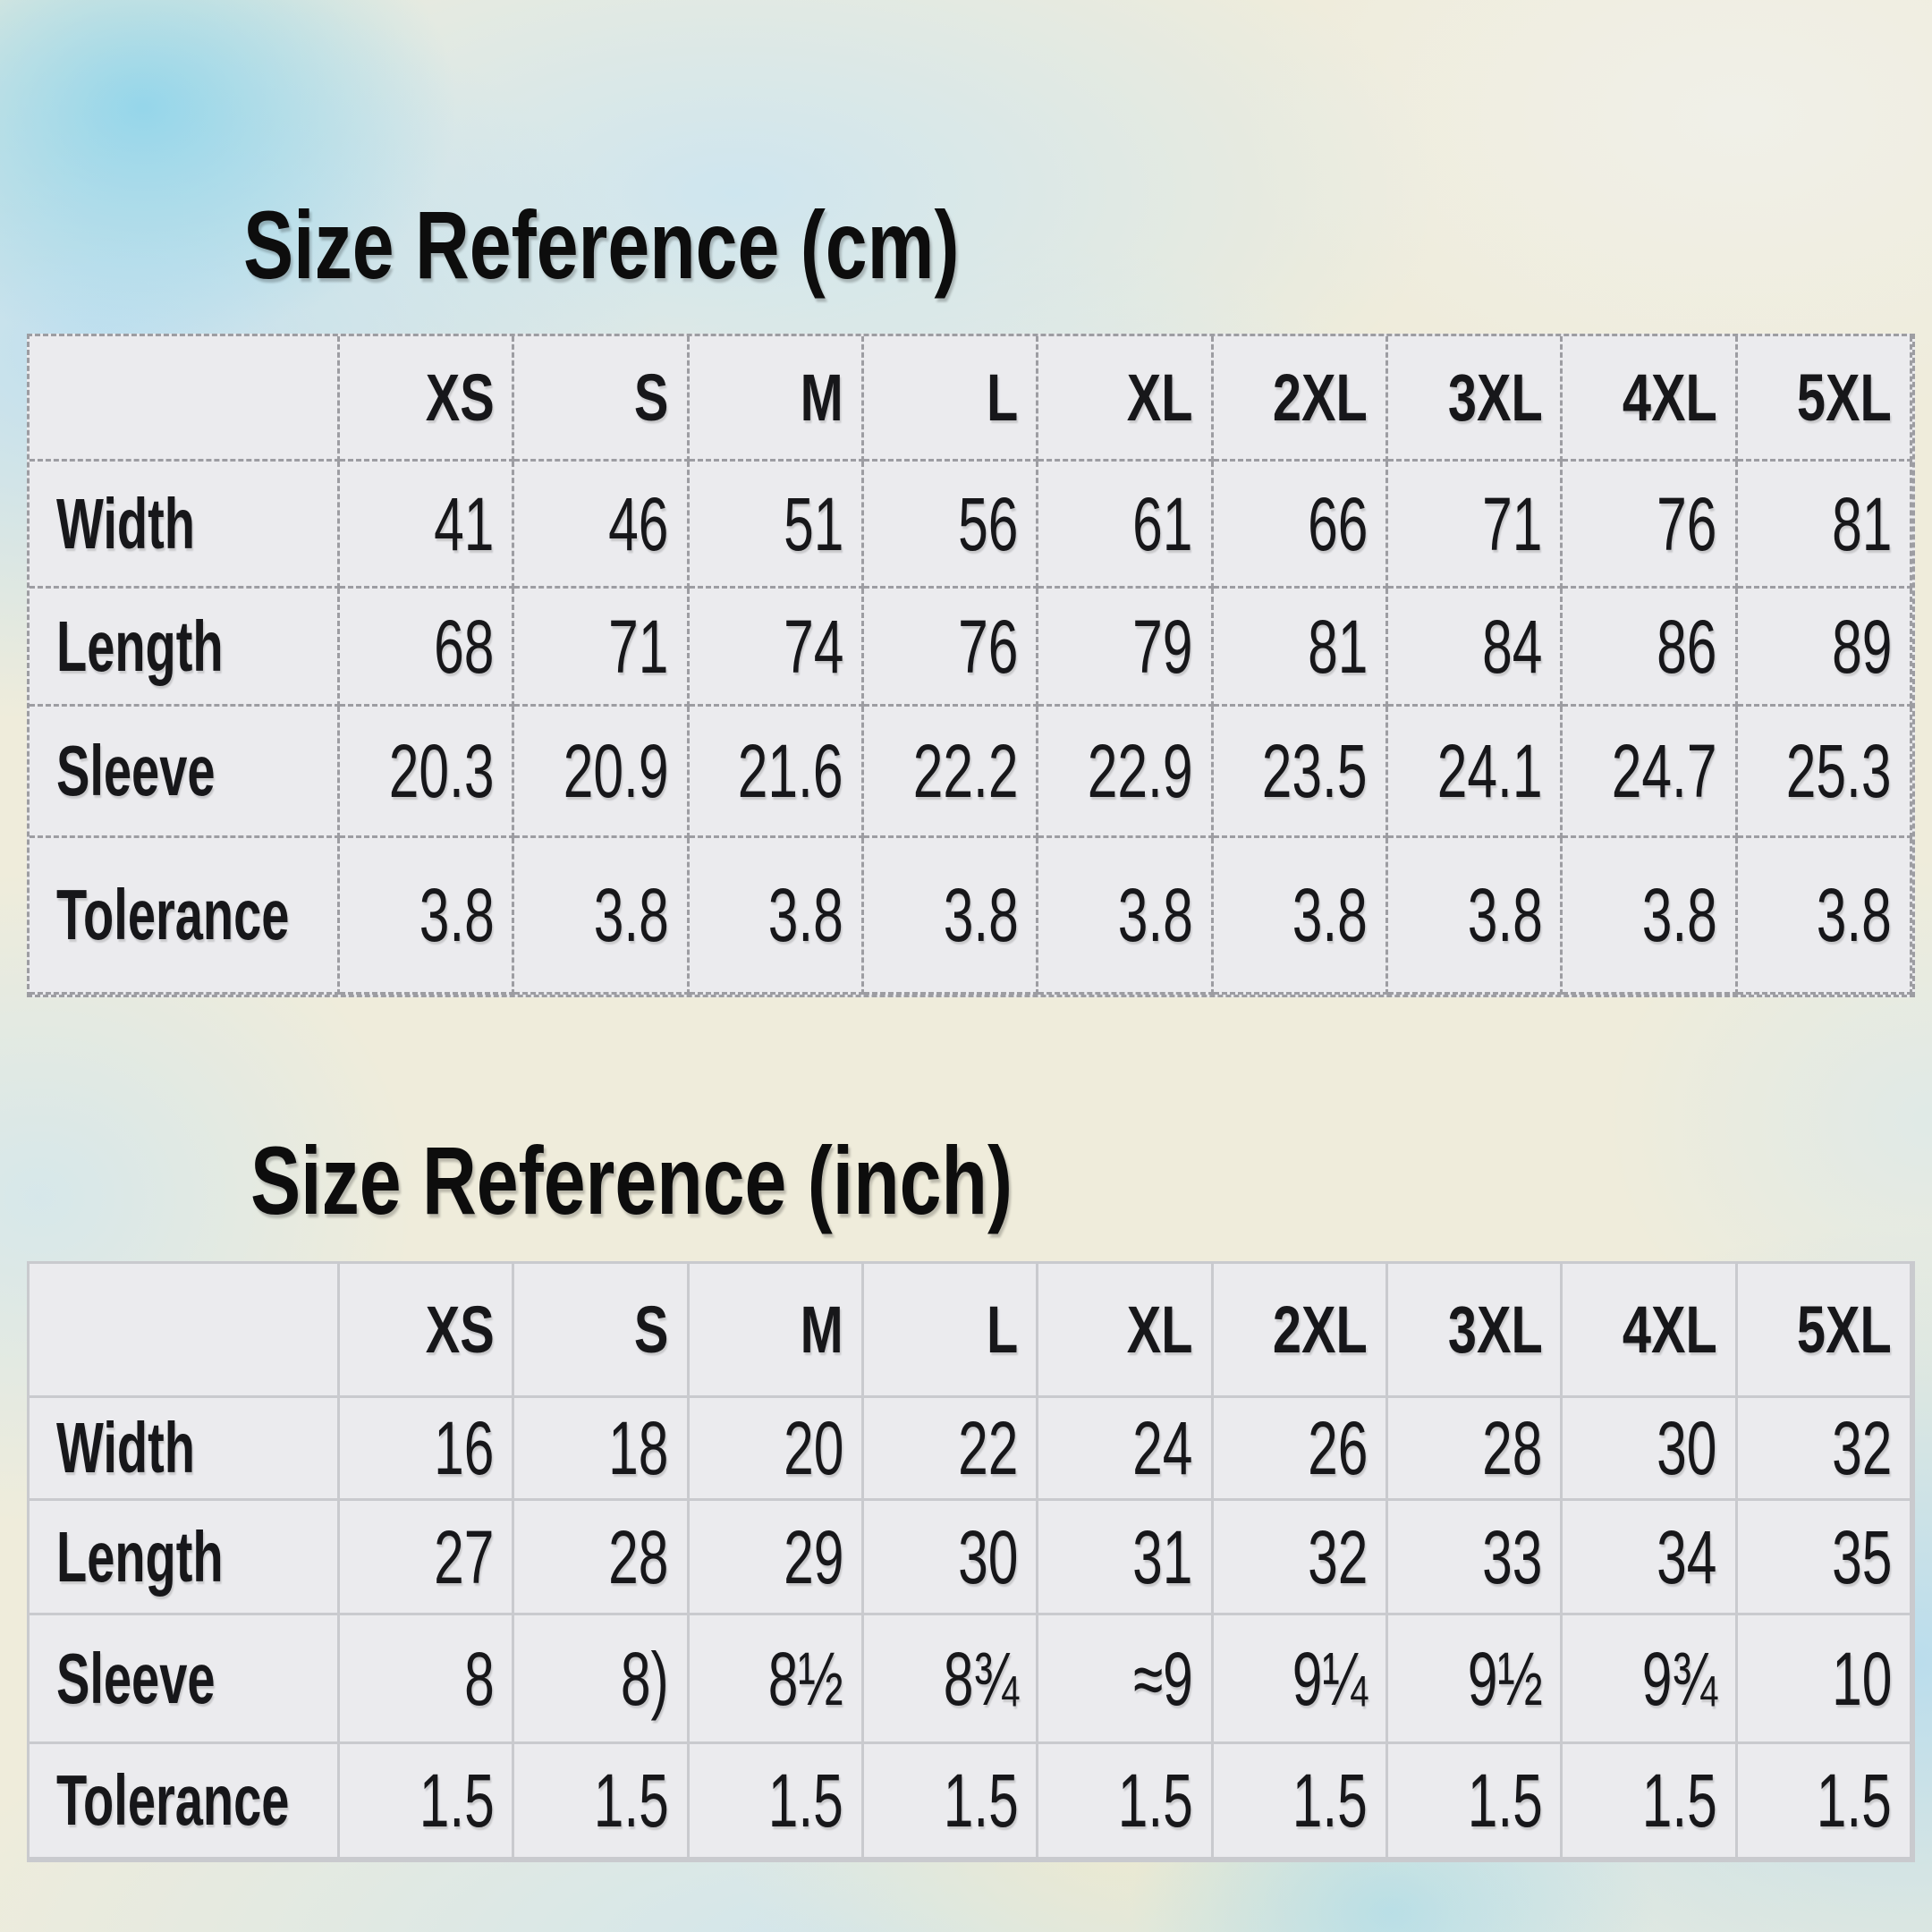 The height and width of the screenshot is (1932, 1932). Describe the element at coordinates (602, 1449) in the screenshot. I see `value-cell: 18` at that location.